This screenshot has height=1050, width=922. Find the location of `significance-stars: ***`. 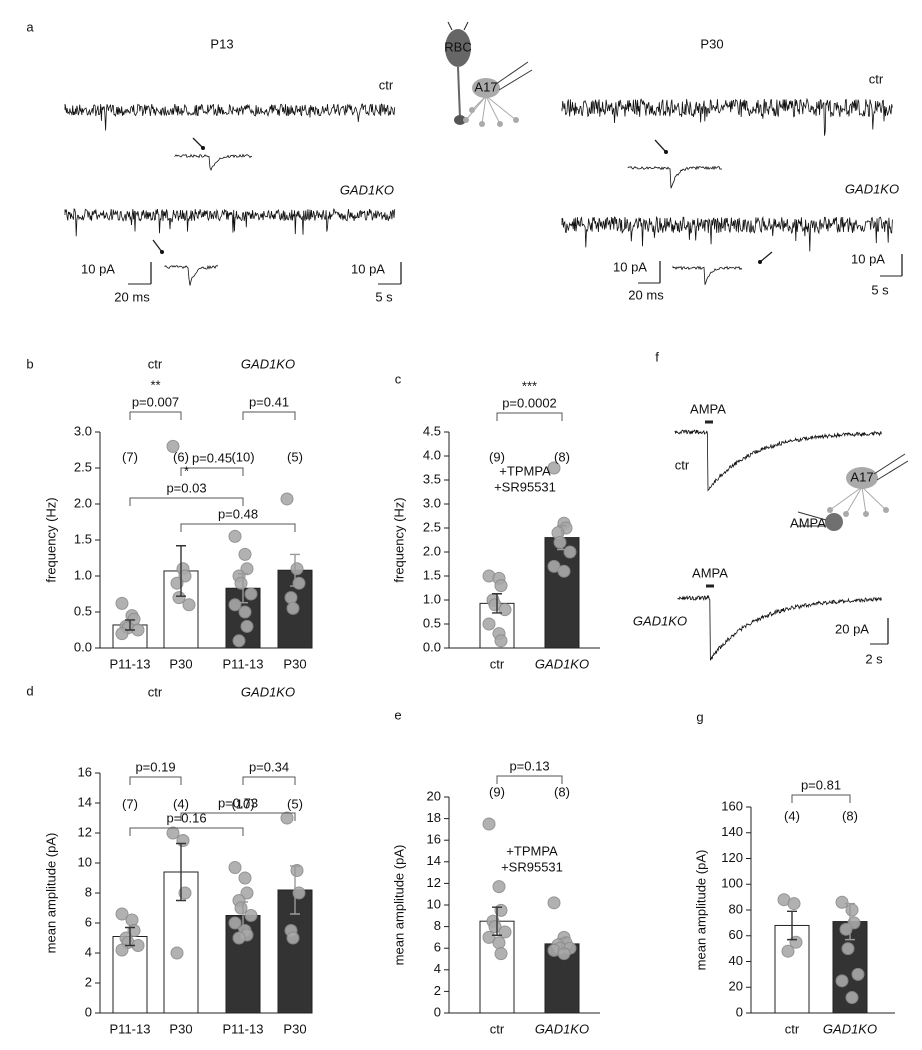

significance-stars: *** is located at coordinates (529, 385).